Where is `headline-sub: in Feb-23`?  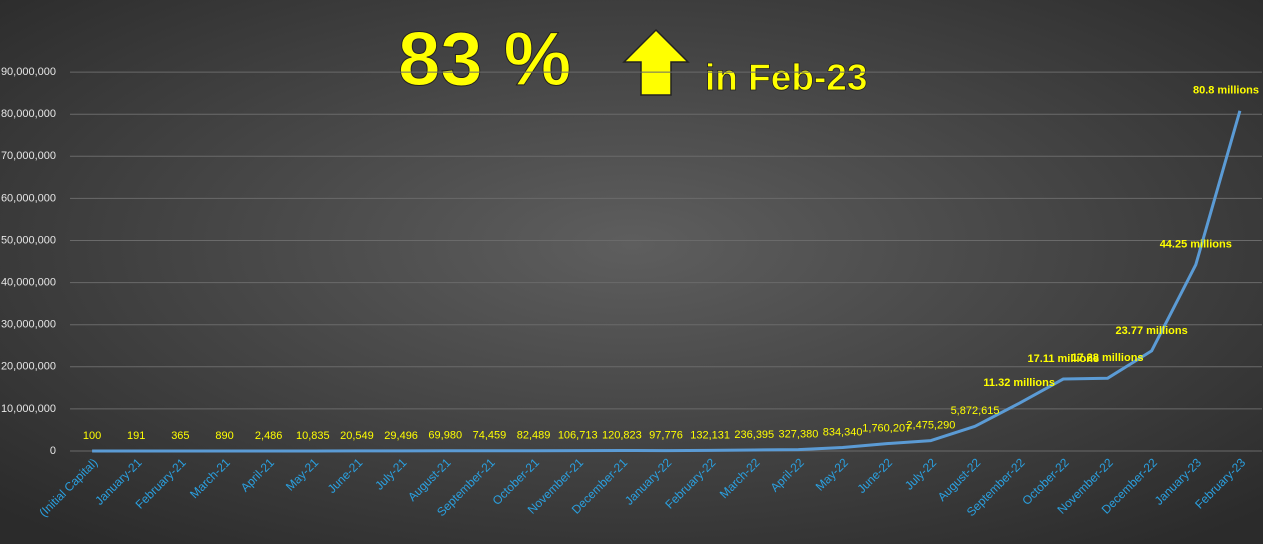 headline-sub: in Feb-23 is located at coordinates (786, 77).